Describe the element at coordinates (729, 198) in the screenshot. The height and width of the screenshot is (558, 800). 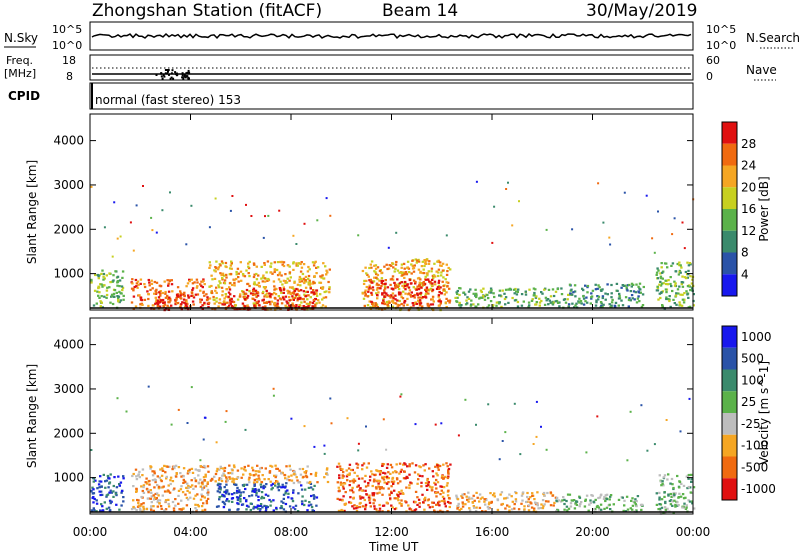
I see `colorbar-swatch` at that location.